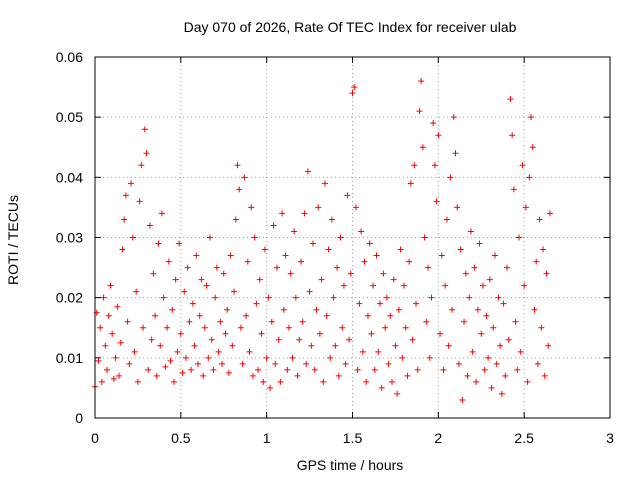 The image size is (640, 480). What do you see at coordinates (350, 465) in the screenshot?
I see `x-axis-label: GPS time / hours` at bounding box center [350, 465].